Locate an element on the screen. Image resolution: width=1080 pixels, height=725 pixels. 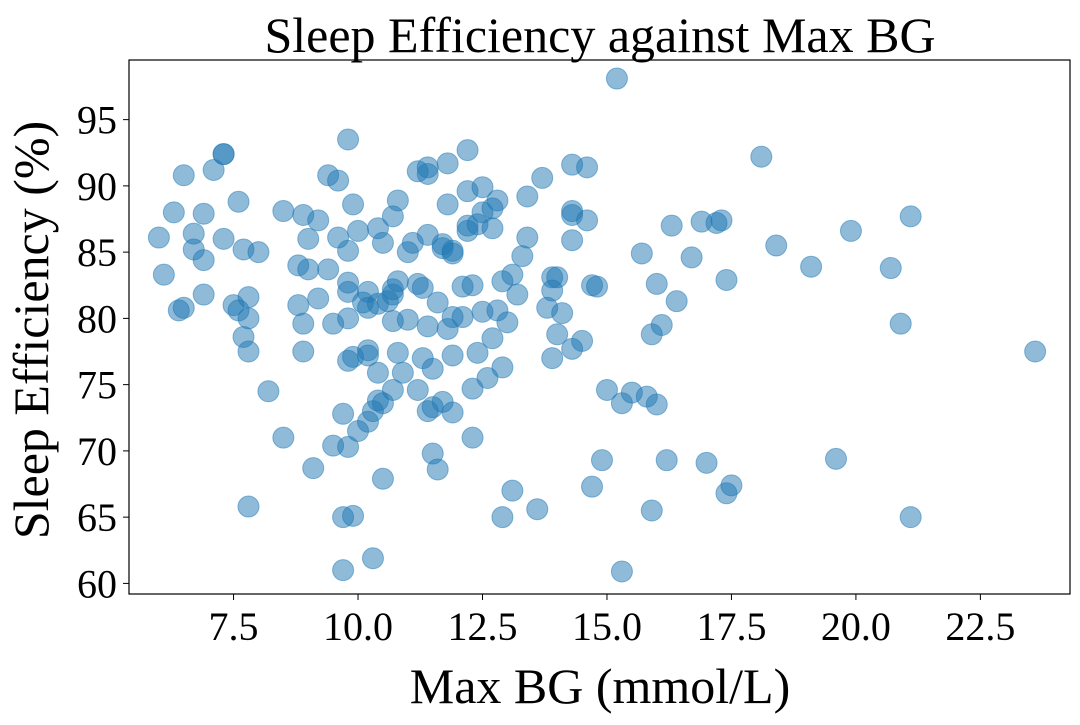
y-tick-label: 65 is located at coordinates (97, 517).